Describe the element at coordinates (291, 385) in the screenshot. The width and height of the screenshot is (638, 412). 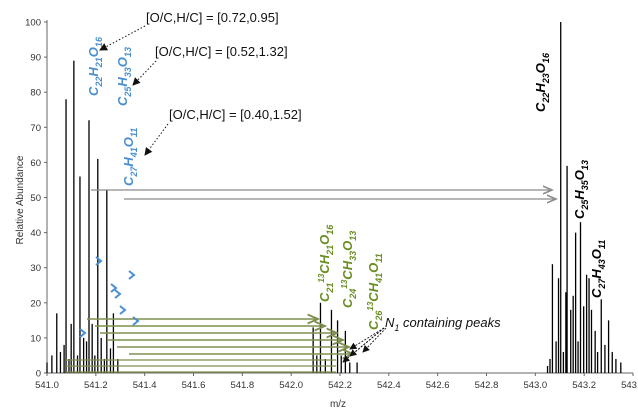
I see `x-tick-label: 542.0` at that location.